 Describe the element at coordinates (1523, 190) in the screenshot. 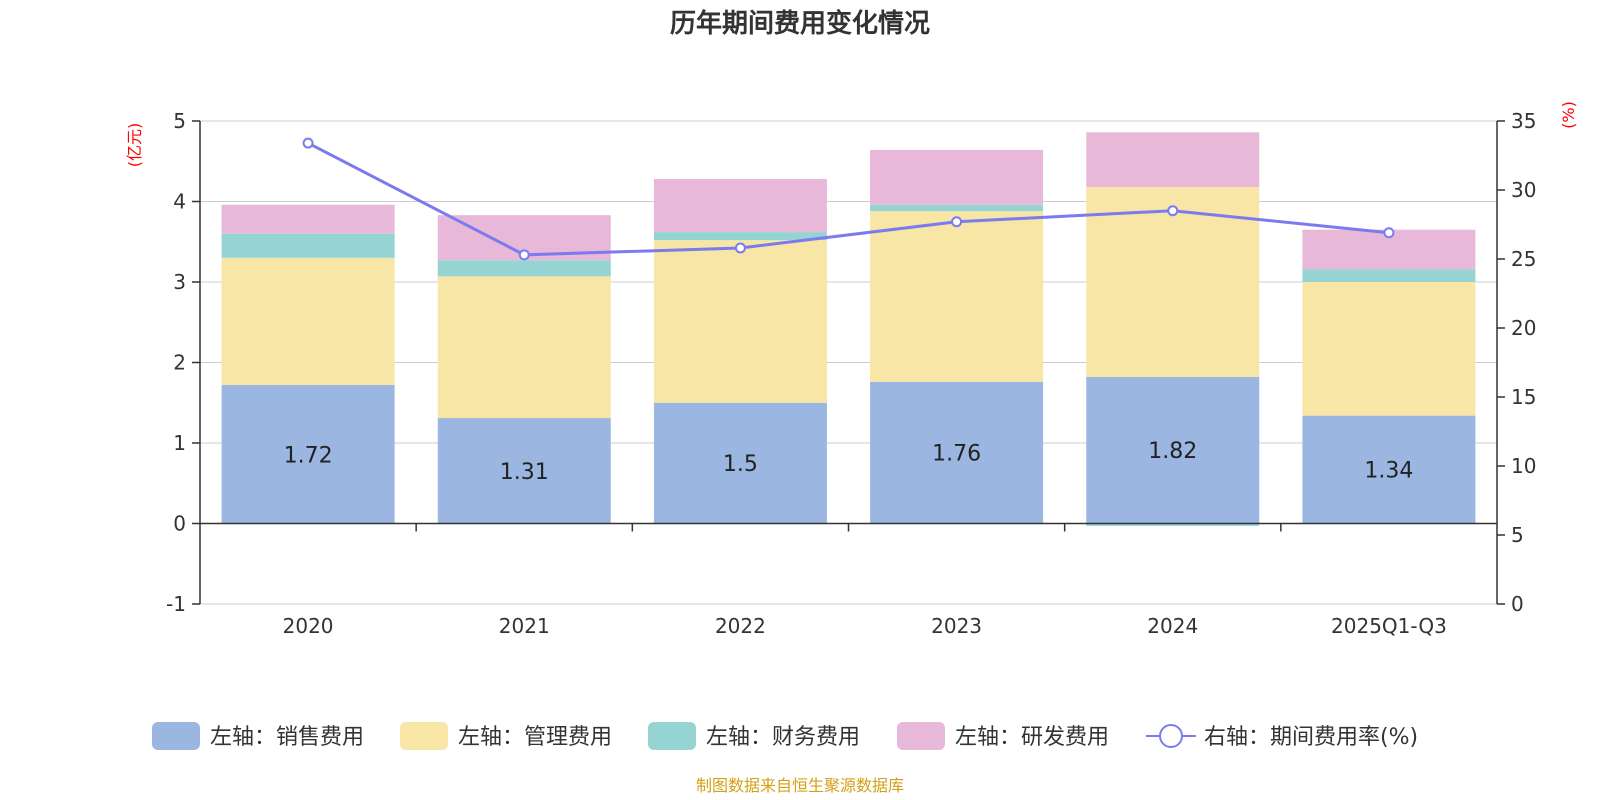

I see `right-tick-label: 30` at that location.